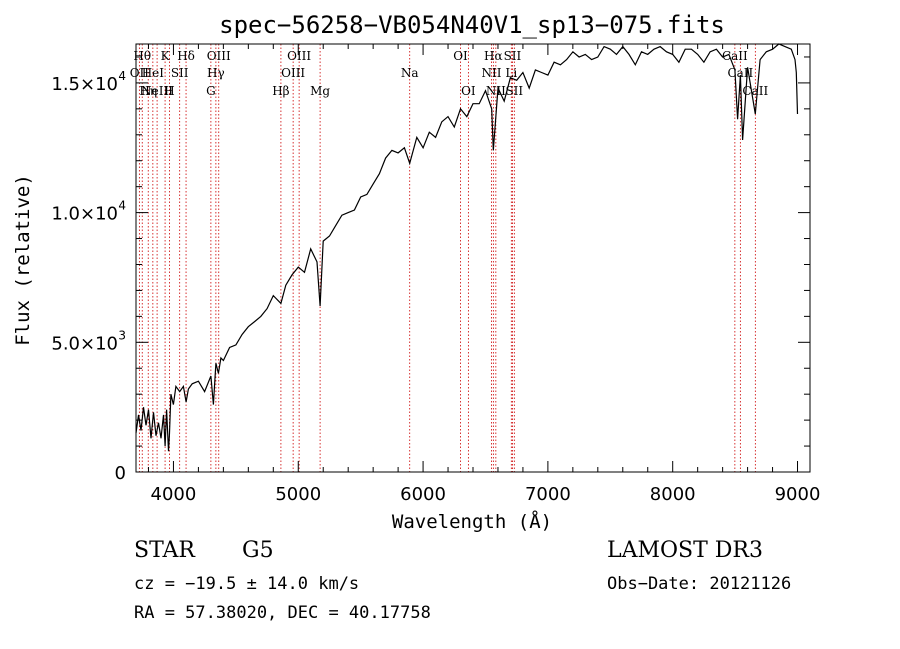  I want to click on y-axis-label: Flux (relative), so click(23, 260).